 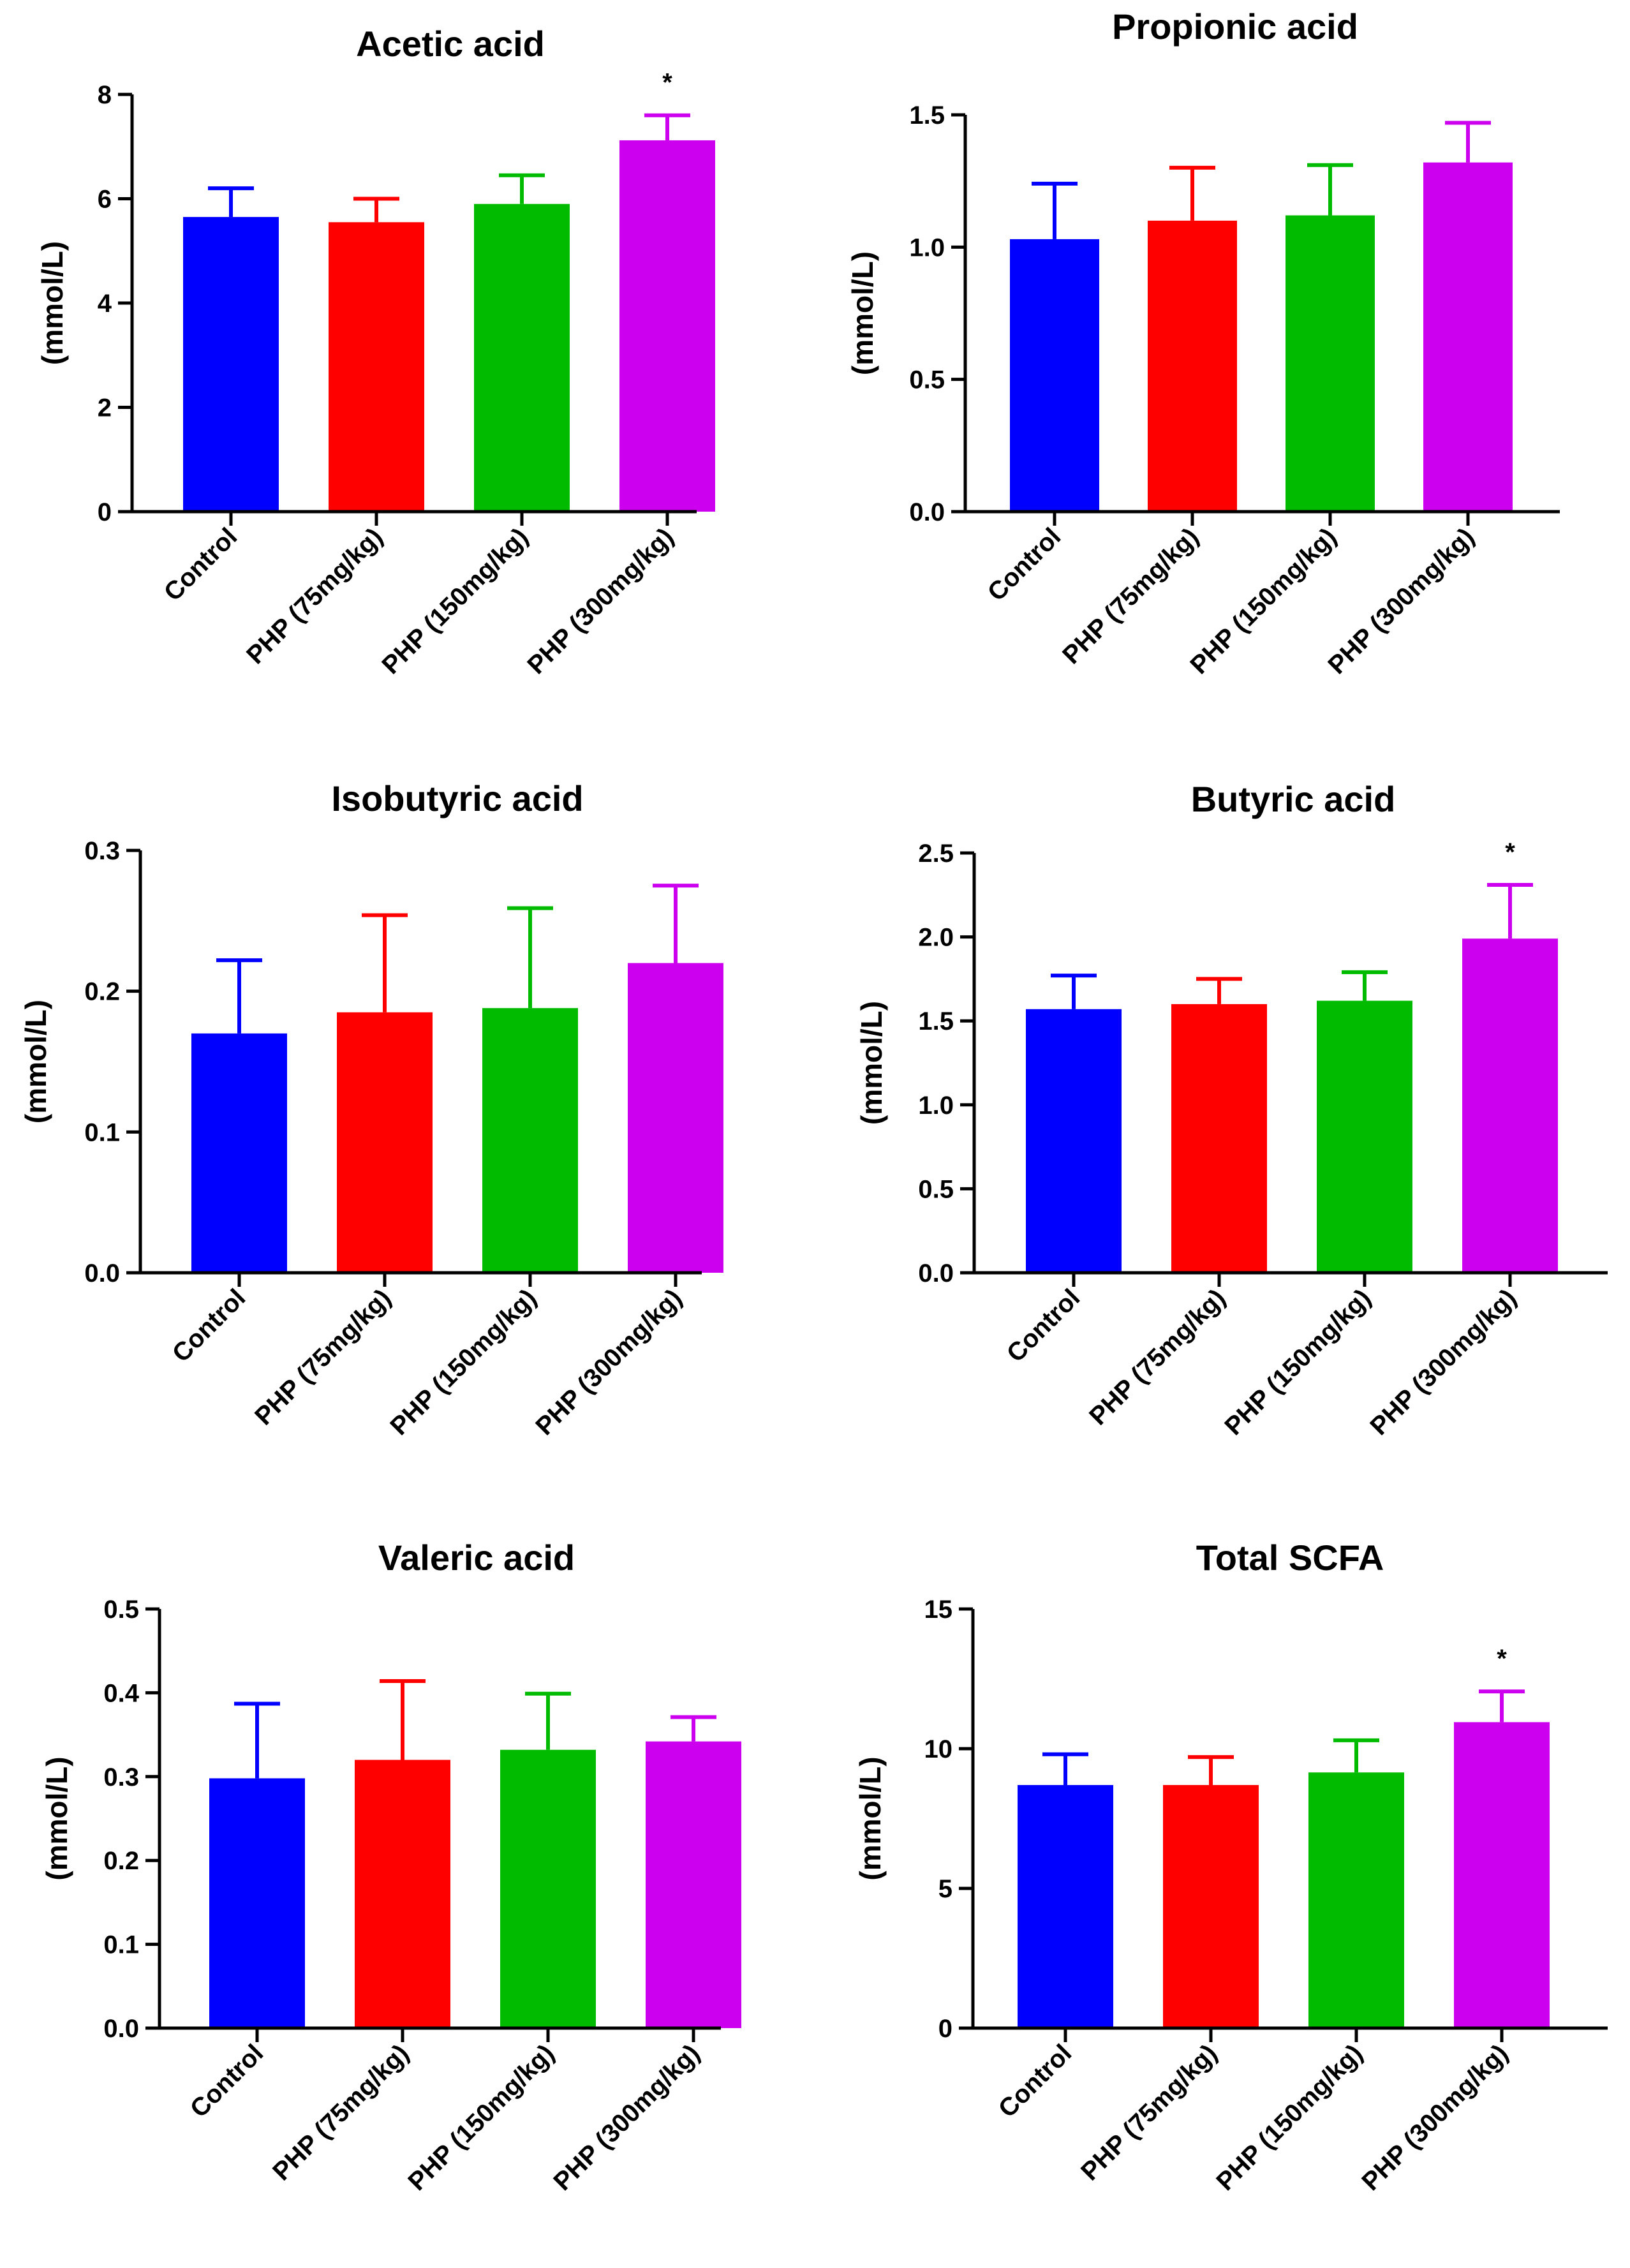 I want to click on y-tick-label: 5, so click(x=945, y=1889).